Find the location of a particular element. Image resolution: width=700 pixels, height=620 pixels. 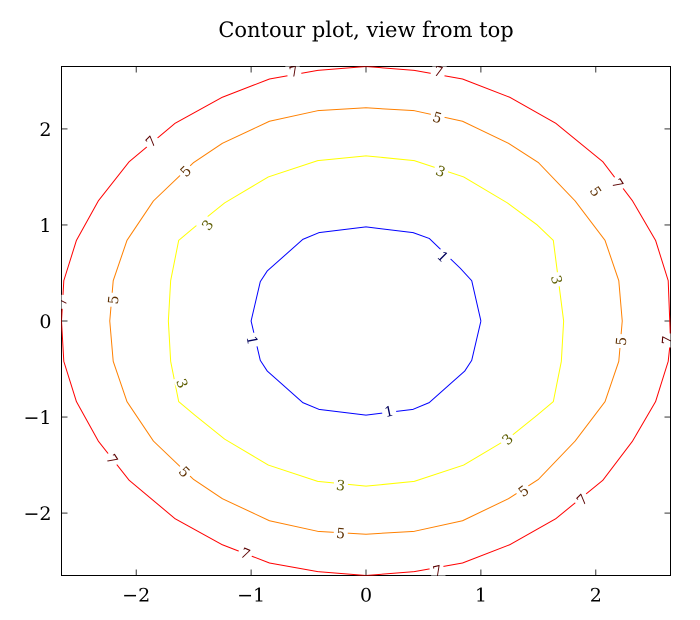

x-tick-label: 1 is located at coordinates (481, 596).